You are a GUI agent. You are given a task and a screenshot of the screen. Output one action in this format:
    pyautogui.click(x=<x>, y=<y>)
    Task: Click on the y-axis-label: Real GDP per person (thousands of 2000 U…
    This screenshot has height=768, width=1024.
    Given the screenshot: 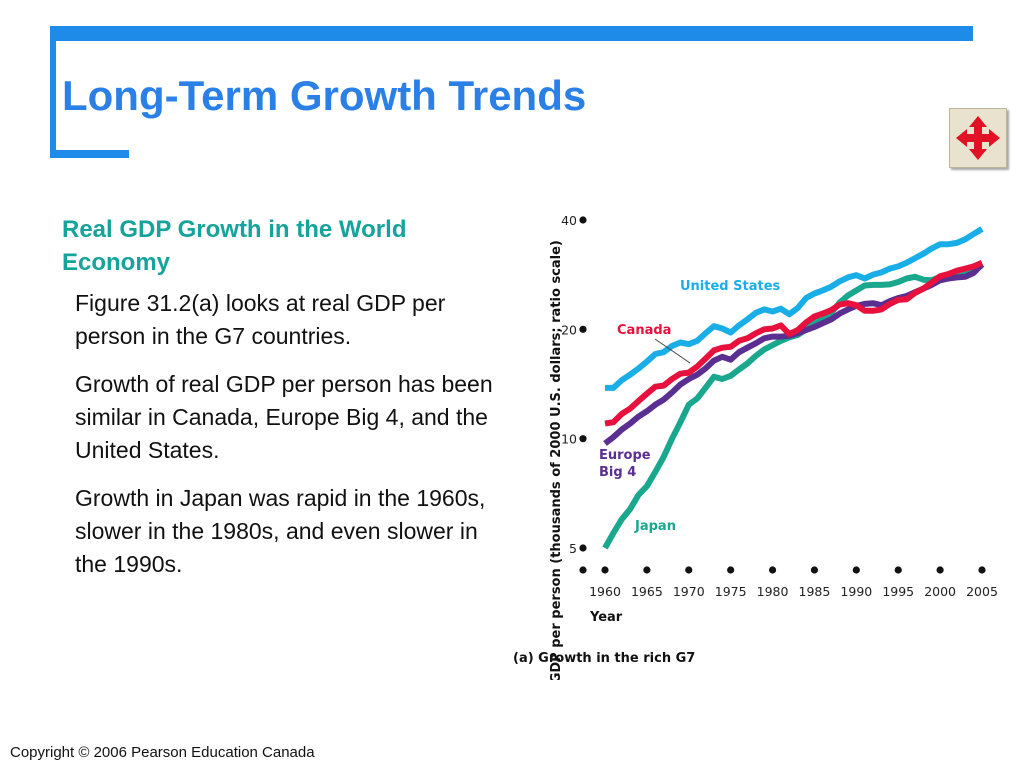 What is the action you would take?
    pyautogui.click(x=556, y=460)
    